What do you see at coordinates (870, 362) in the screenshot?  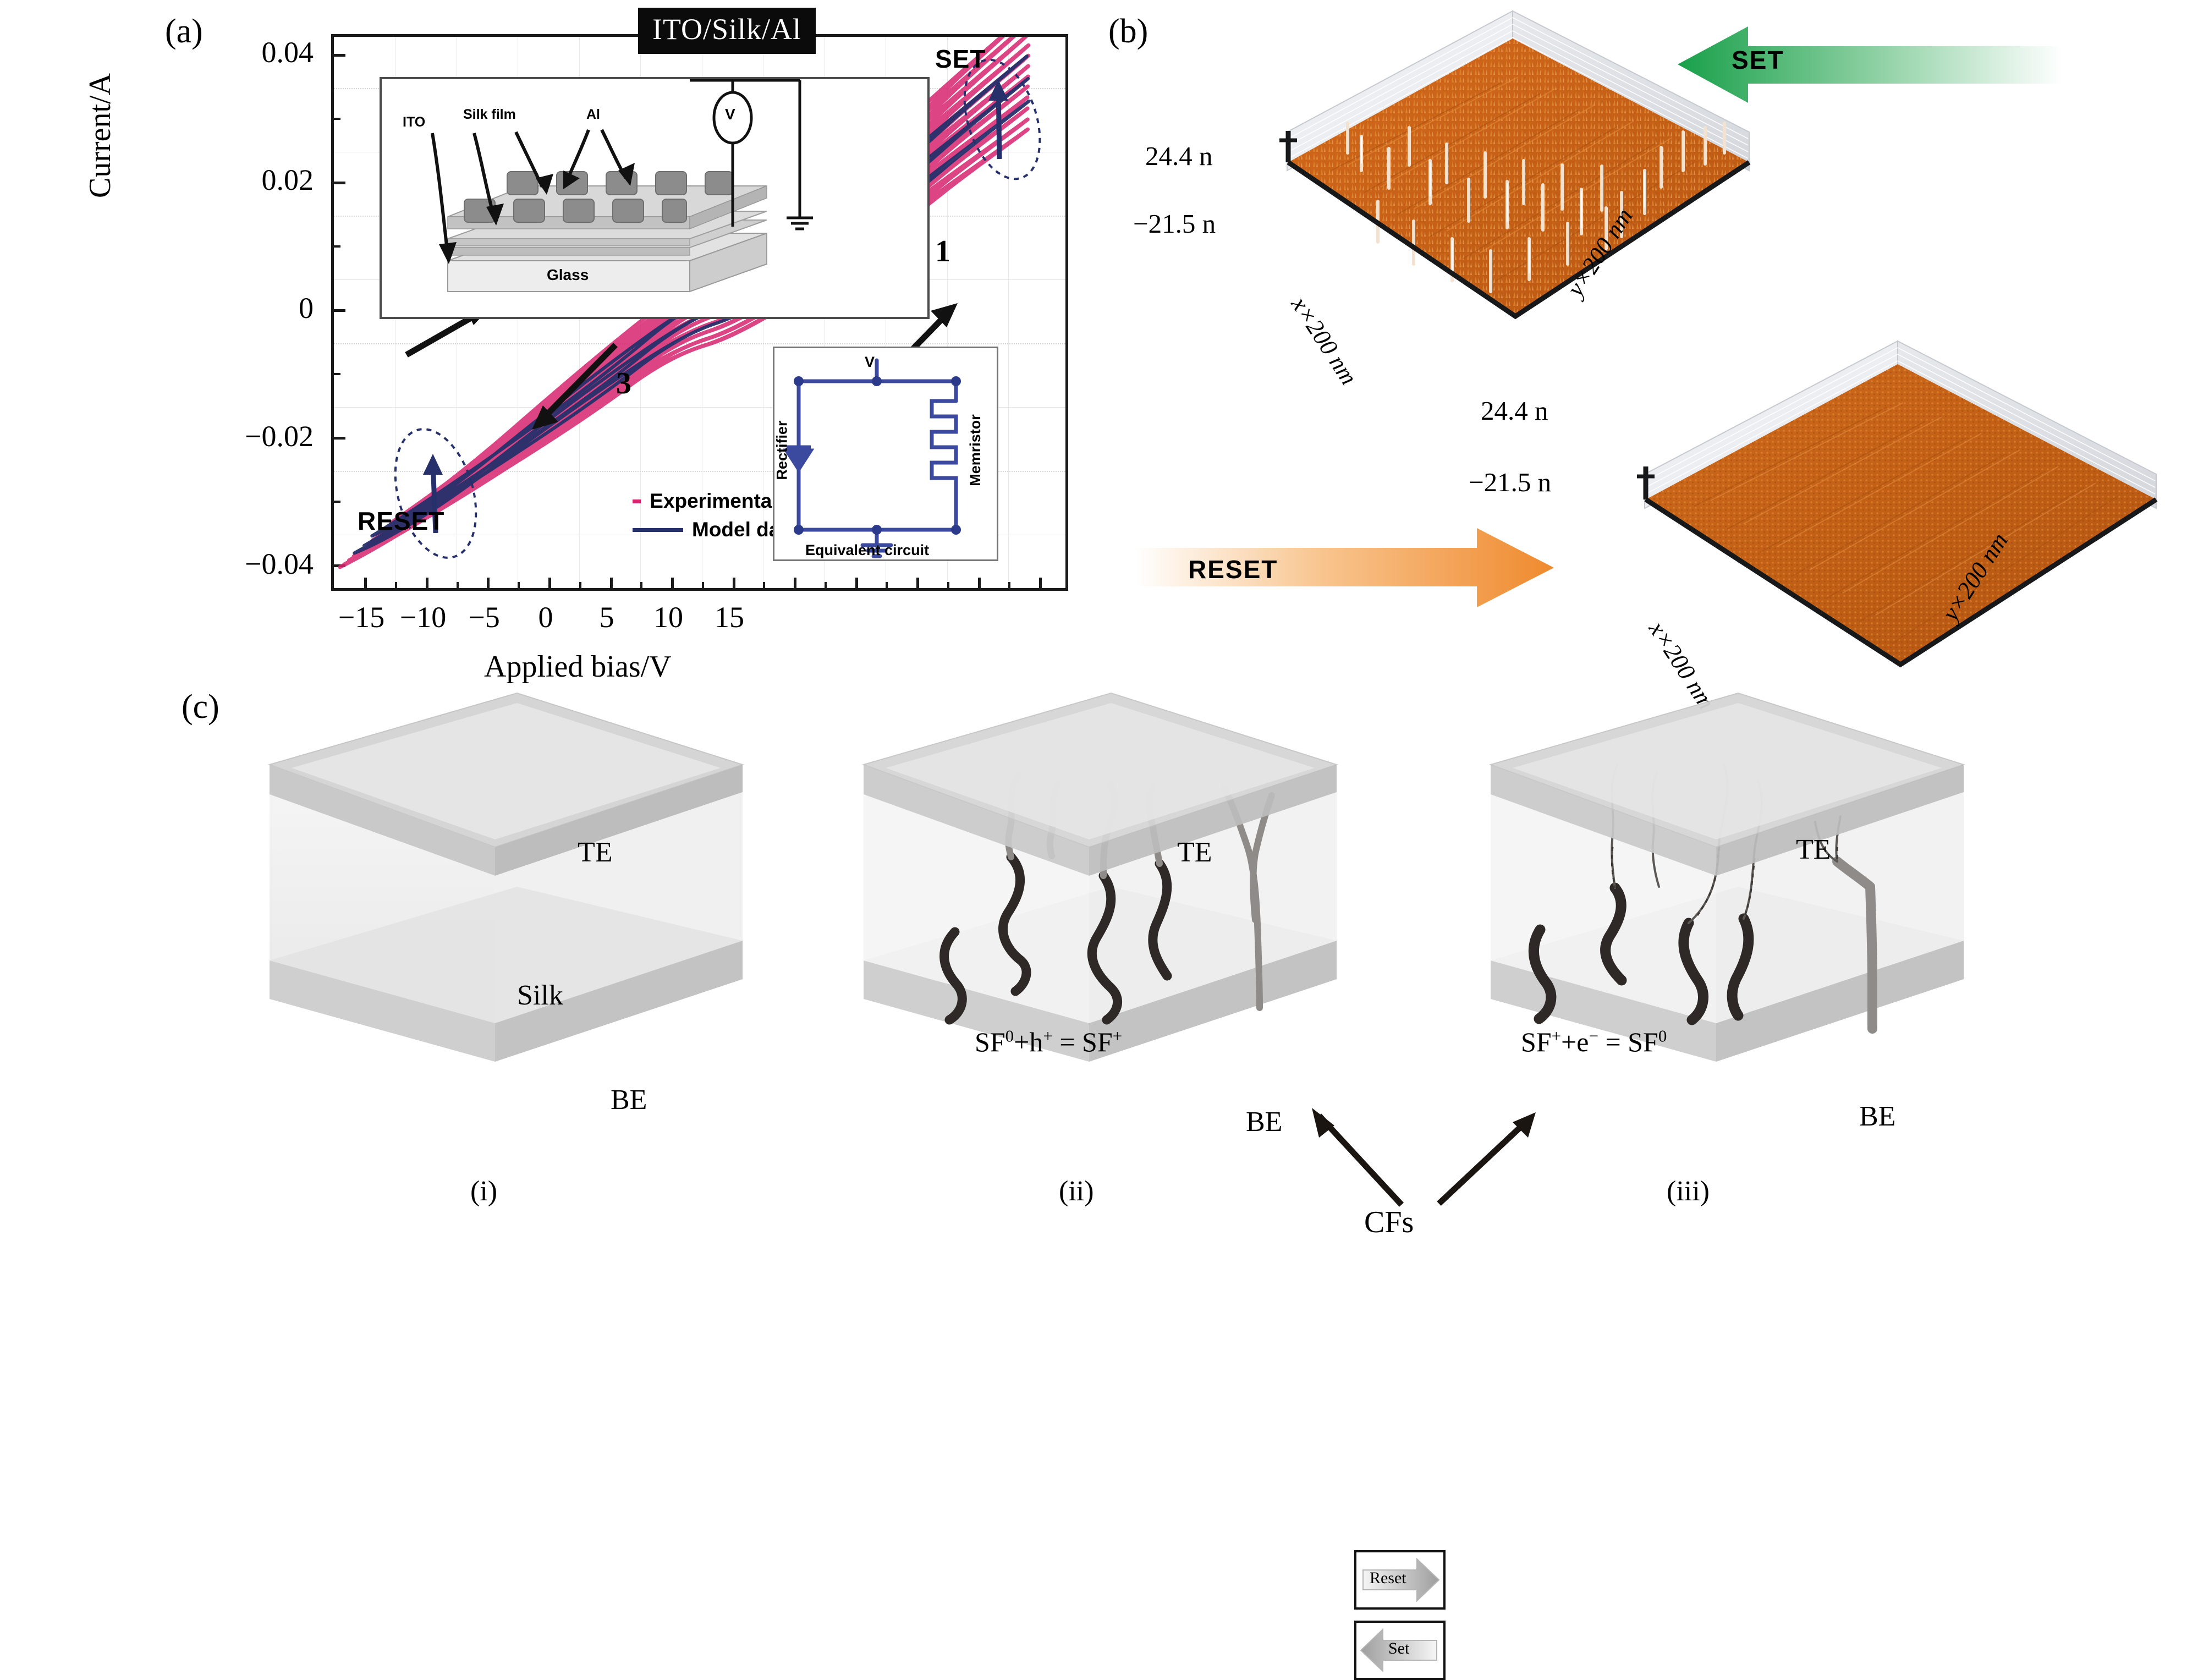 I see `circuit-source-label: V` at bounding box center [870, 362].